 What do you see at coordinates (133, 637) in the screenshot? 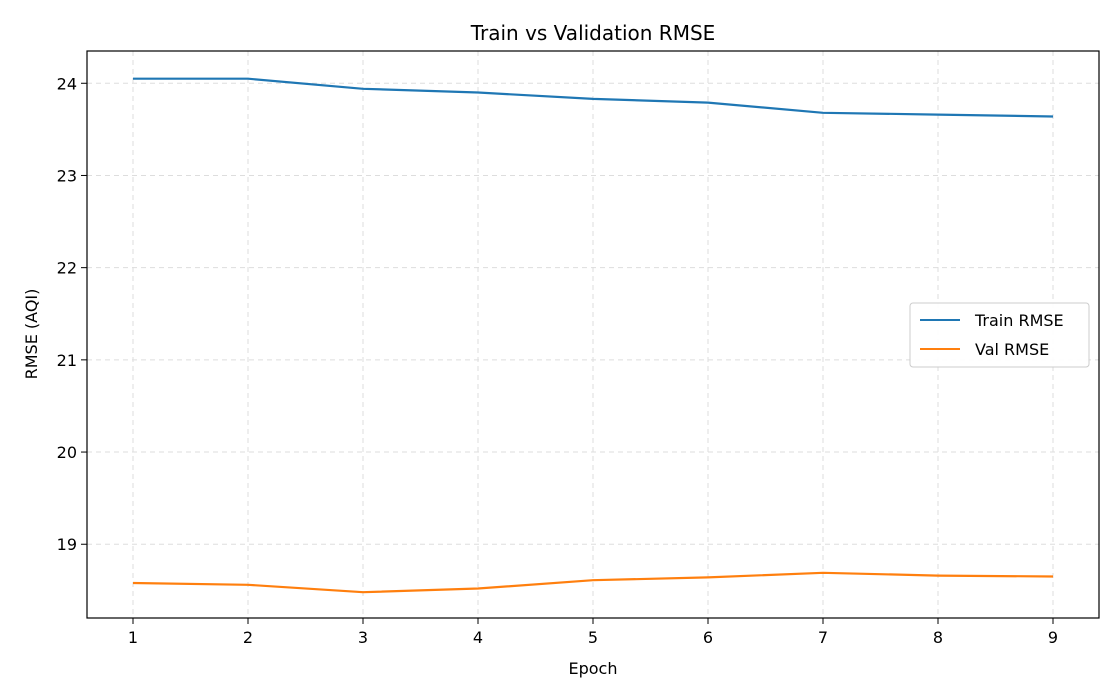
I see `x-tick-label: 1` at bounding box center [133, 637].